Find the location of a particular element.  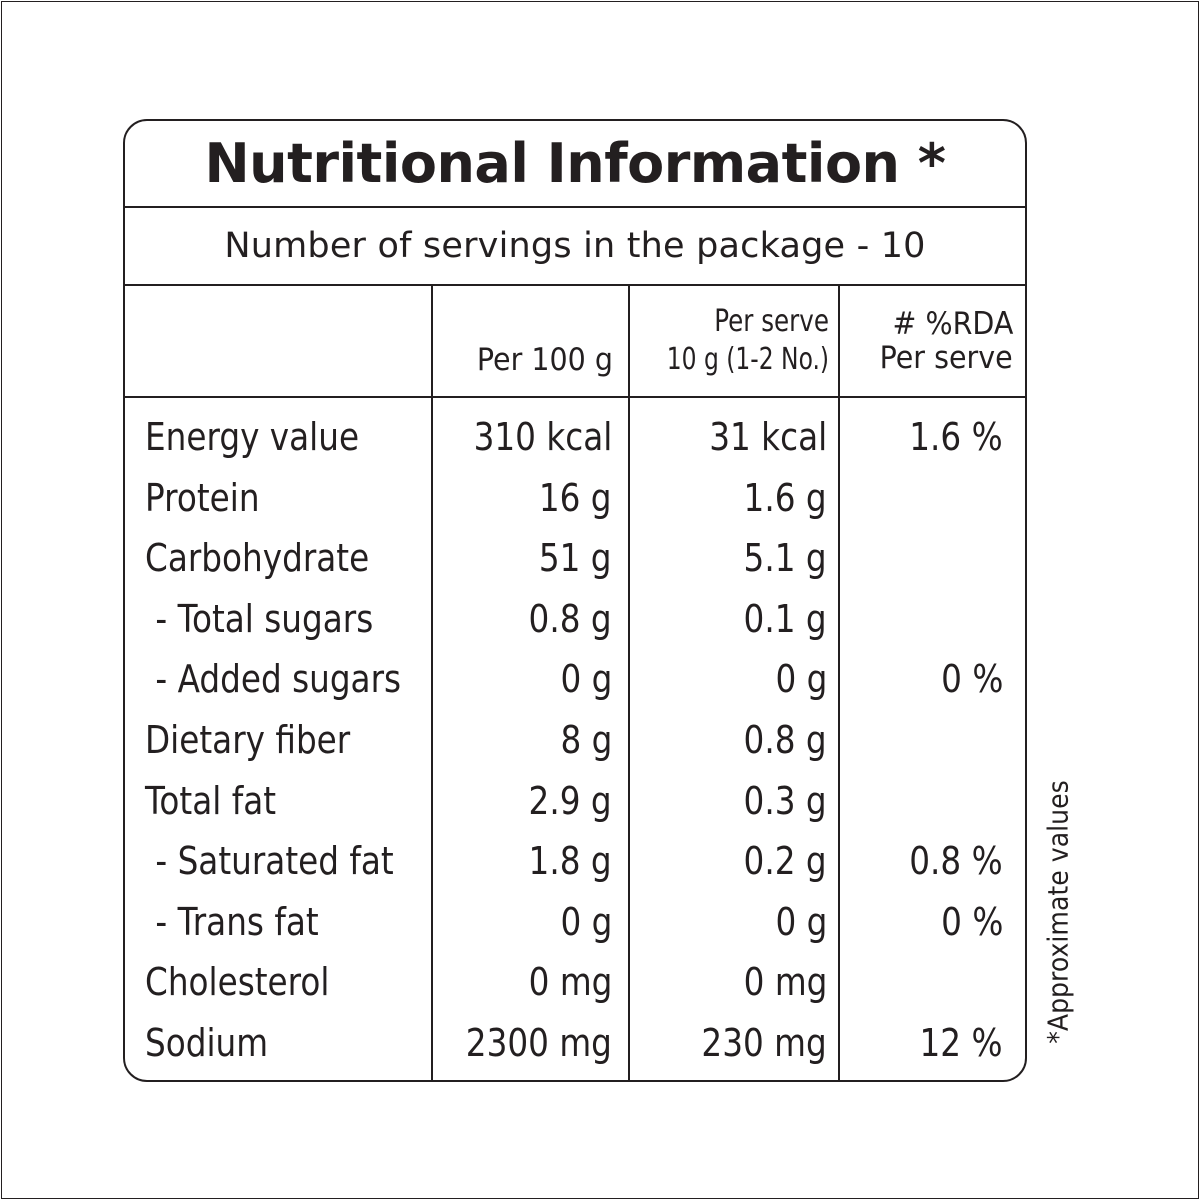

nutrient-row: Cholesterol 0 mg 0 mg is located at coordinates (575, 982).